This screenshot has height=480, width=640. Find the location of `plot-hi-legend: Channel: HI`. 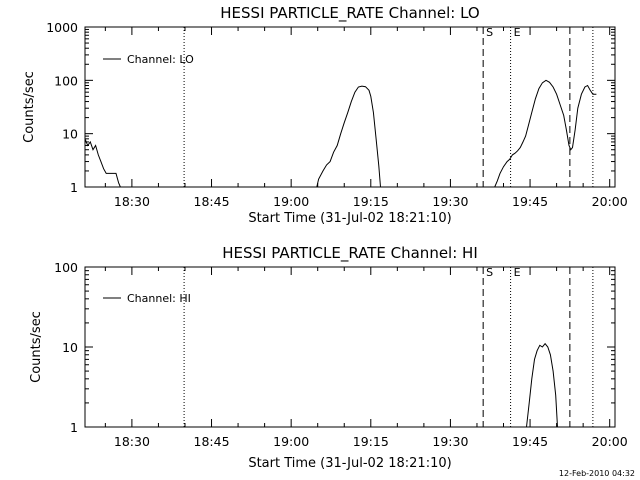

plot-hi-legend: Channel: HI is located at coordinates (147, 298).